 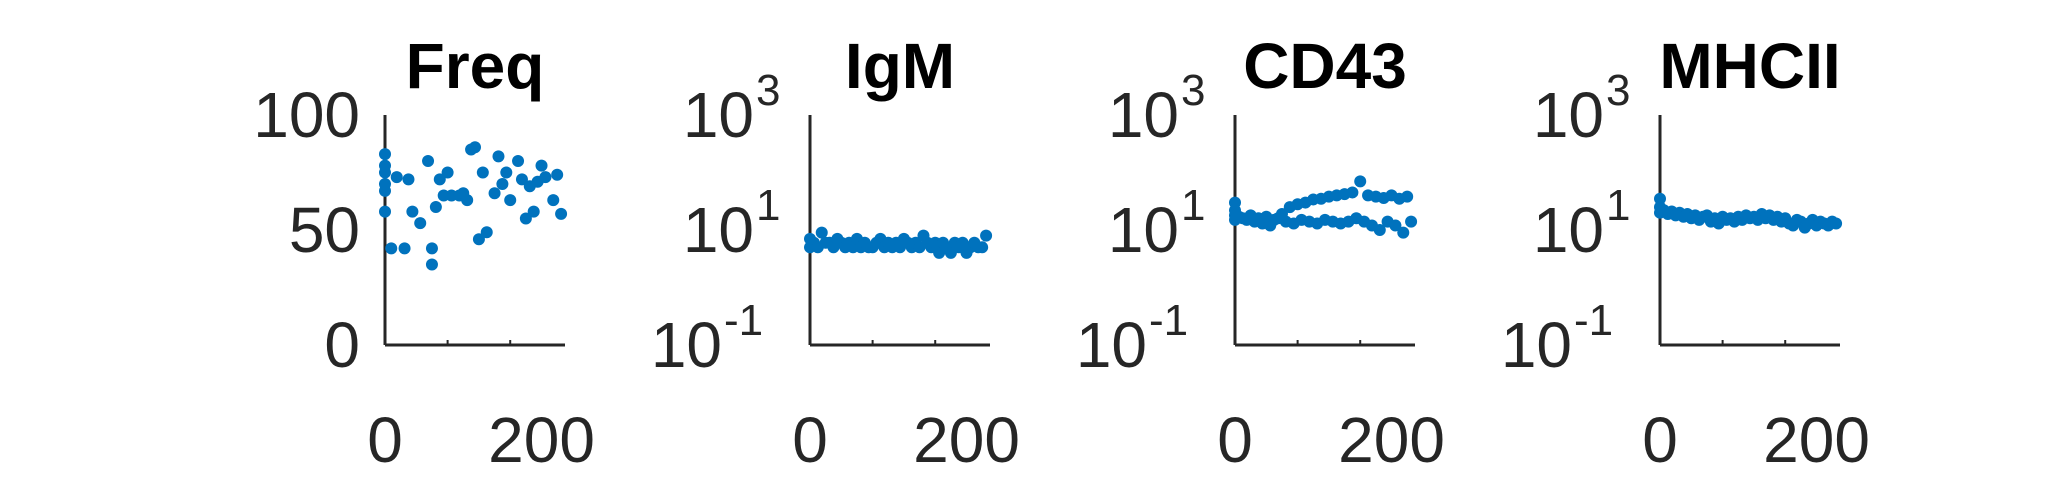 What do you see at coordinates (900, 66) in the screenshot?
I see `chart-title: IgM` at bounding box center [900, 66].